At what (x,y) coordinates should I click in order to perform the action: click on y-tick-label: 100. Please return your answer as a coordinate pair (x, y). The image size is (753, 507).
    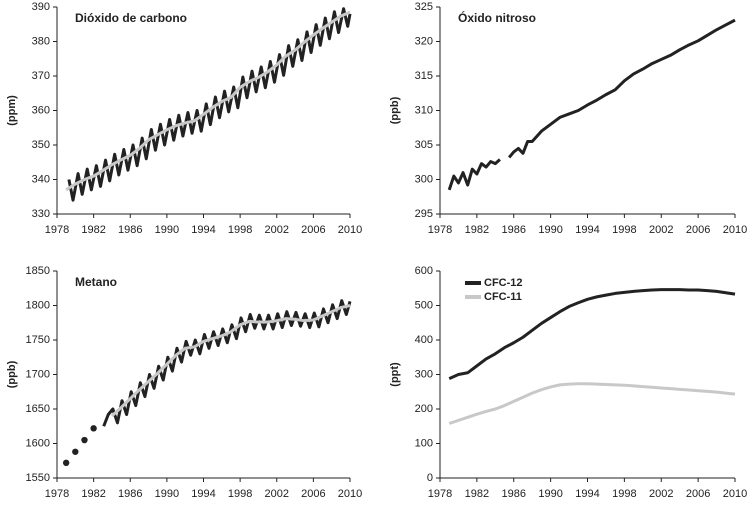
    Looking at the image, I should click on (424, 443).